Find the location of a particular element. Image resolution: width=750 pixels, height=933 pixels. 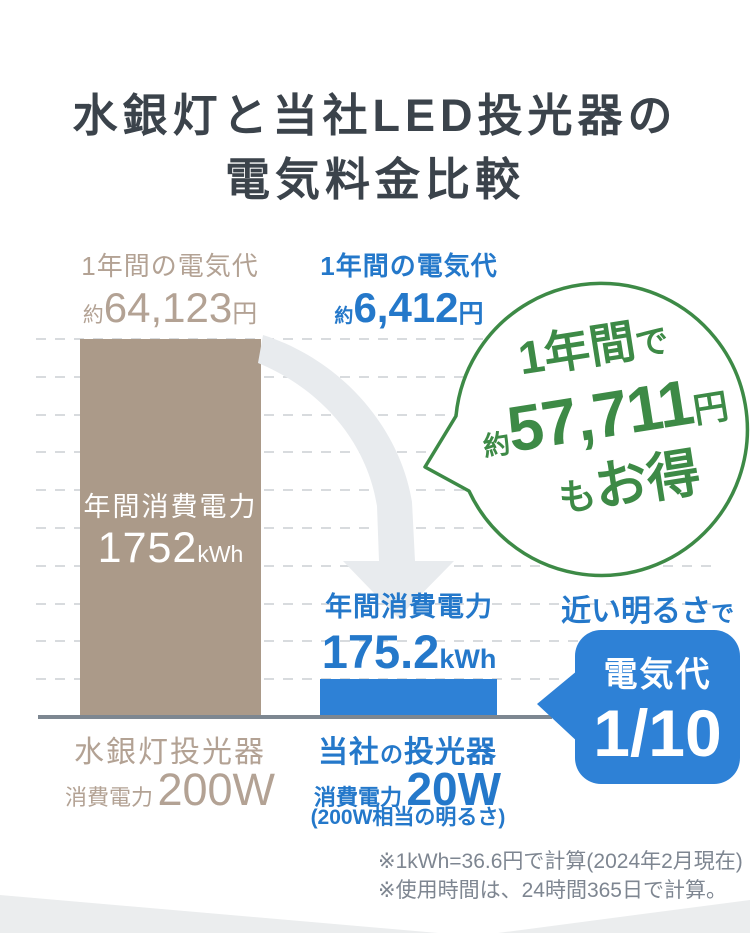

mercury-cost-block: 1年間の電気代 約64,123円 is located at coordinates (170, 287).